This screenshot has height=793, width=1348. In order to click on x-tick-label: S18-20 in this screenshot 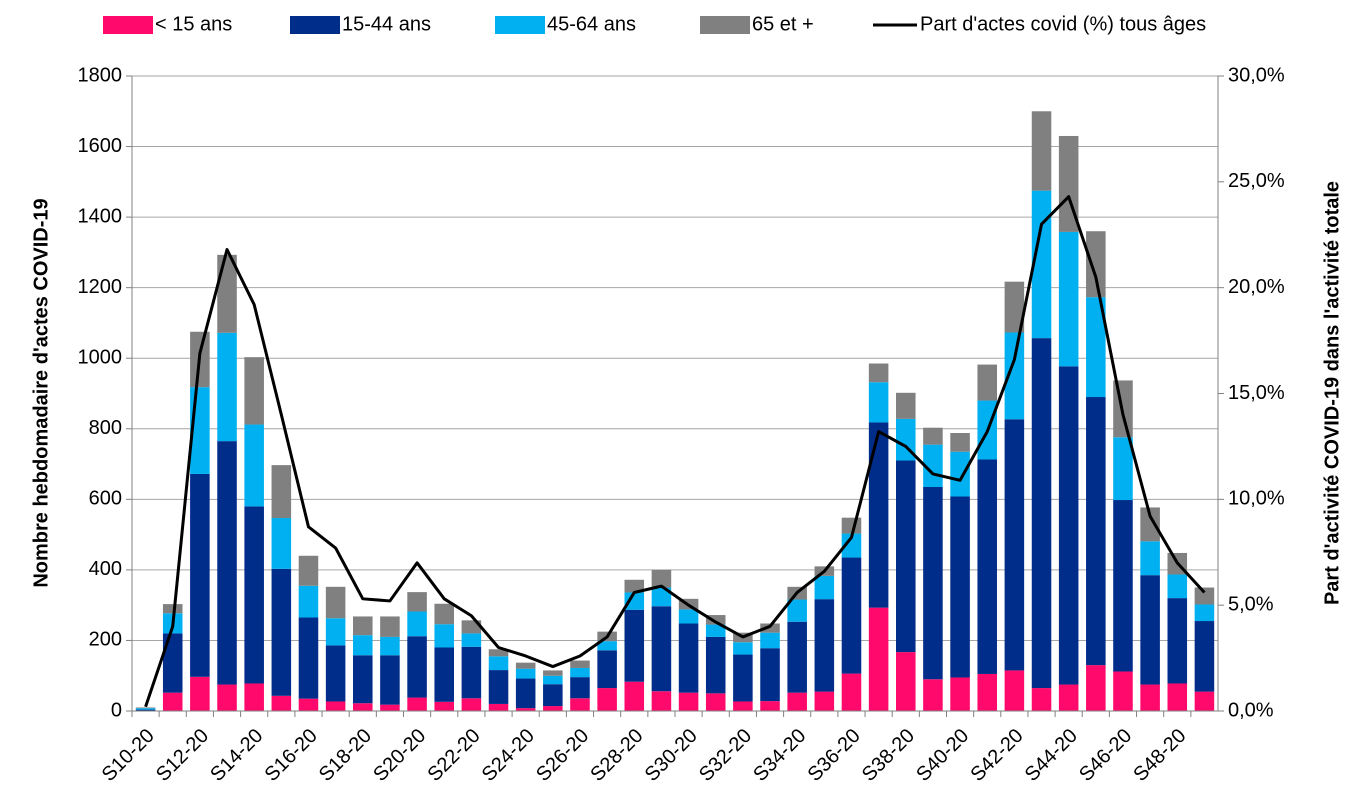, I will do `click(345, 755)`.